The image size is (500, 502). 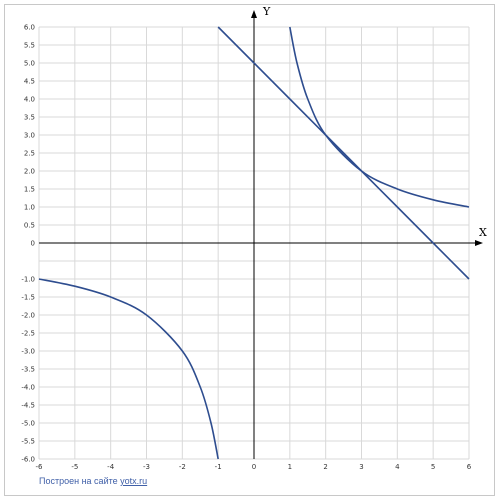 I want to click on y-tick-label: -3.0, so click(x=28, y=352).